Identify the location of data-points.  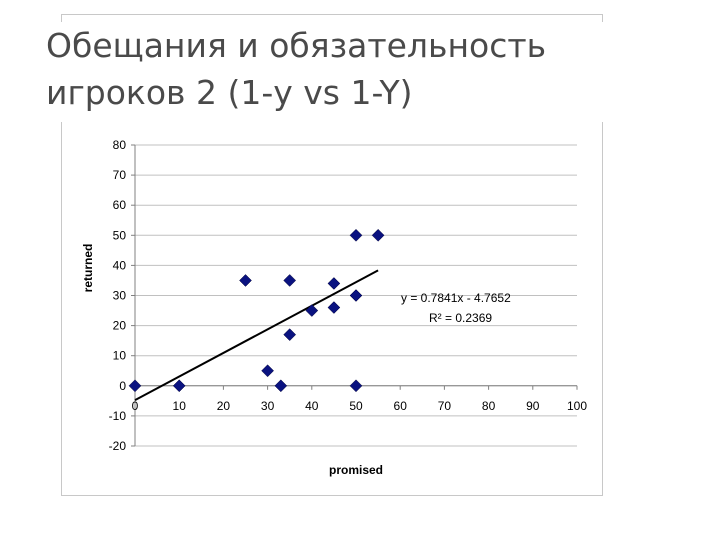
(256, 310).